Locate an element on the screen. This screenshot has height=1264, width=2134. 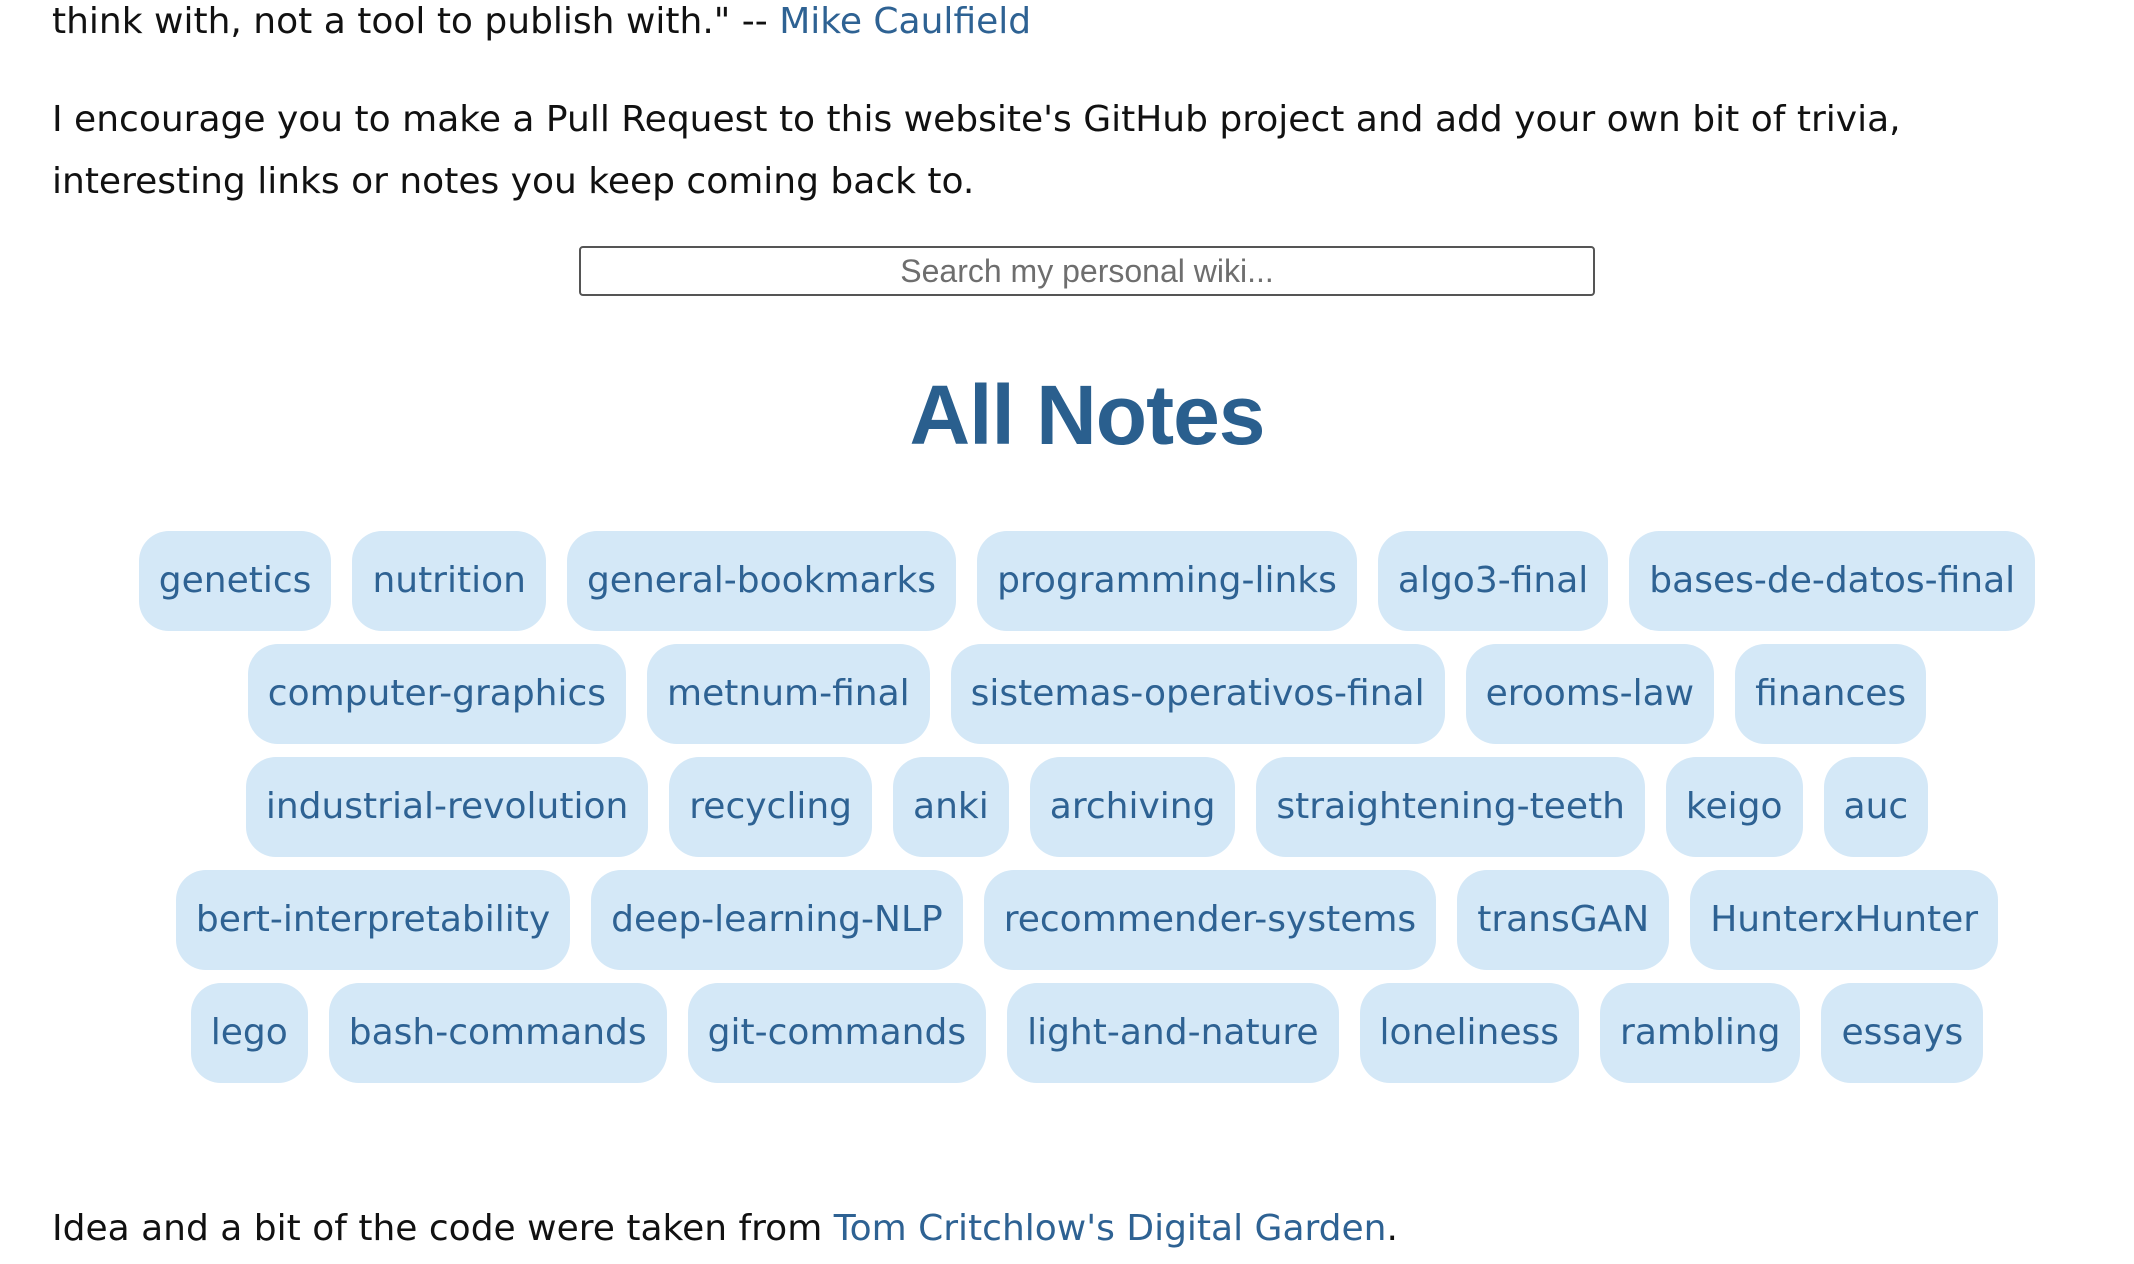
note-tag-git-commands: git-commands is located at coordinates (837, 1033).